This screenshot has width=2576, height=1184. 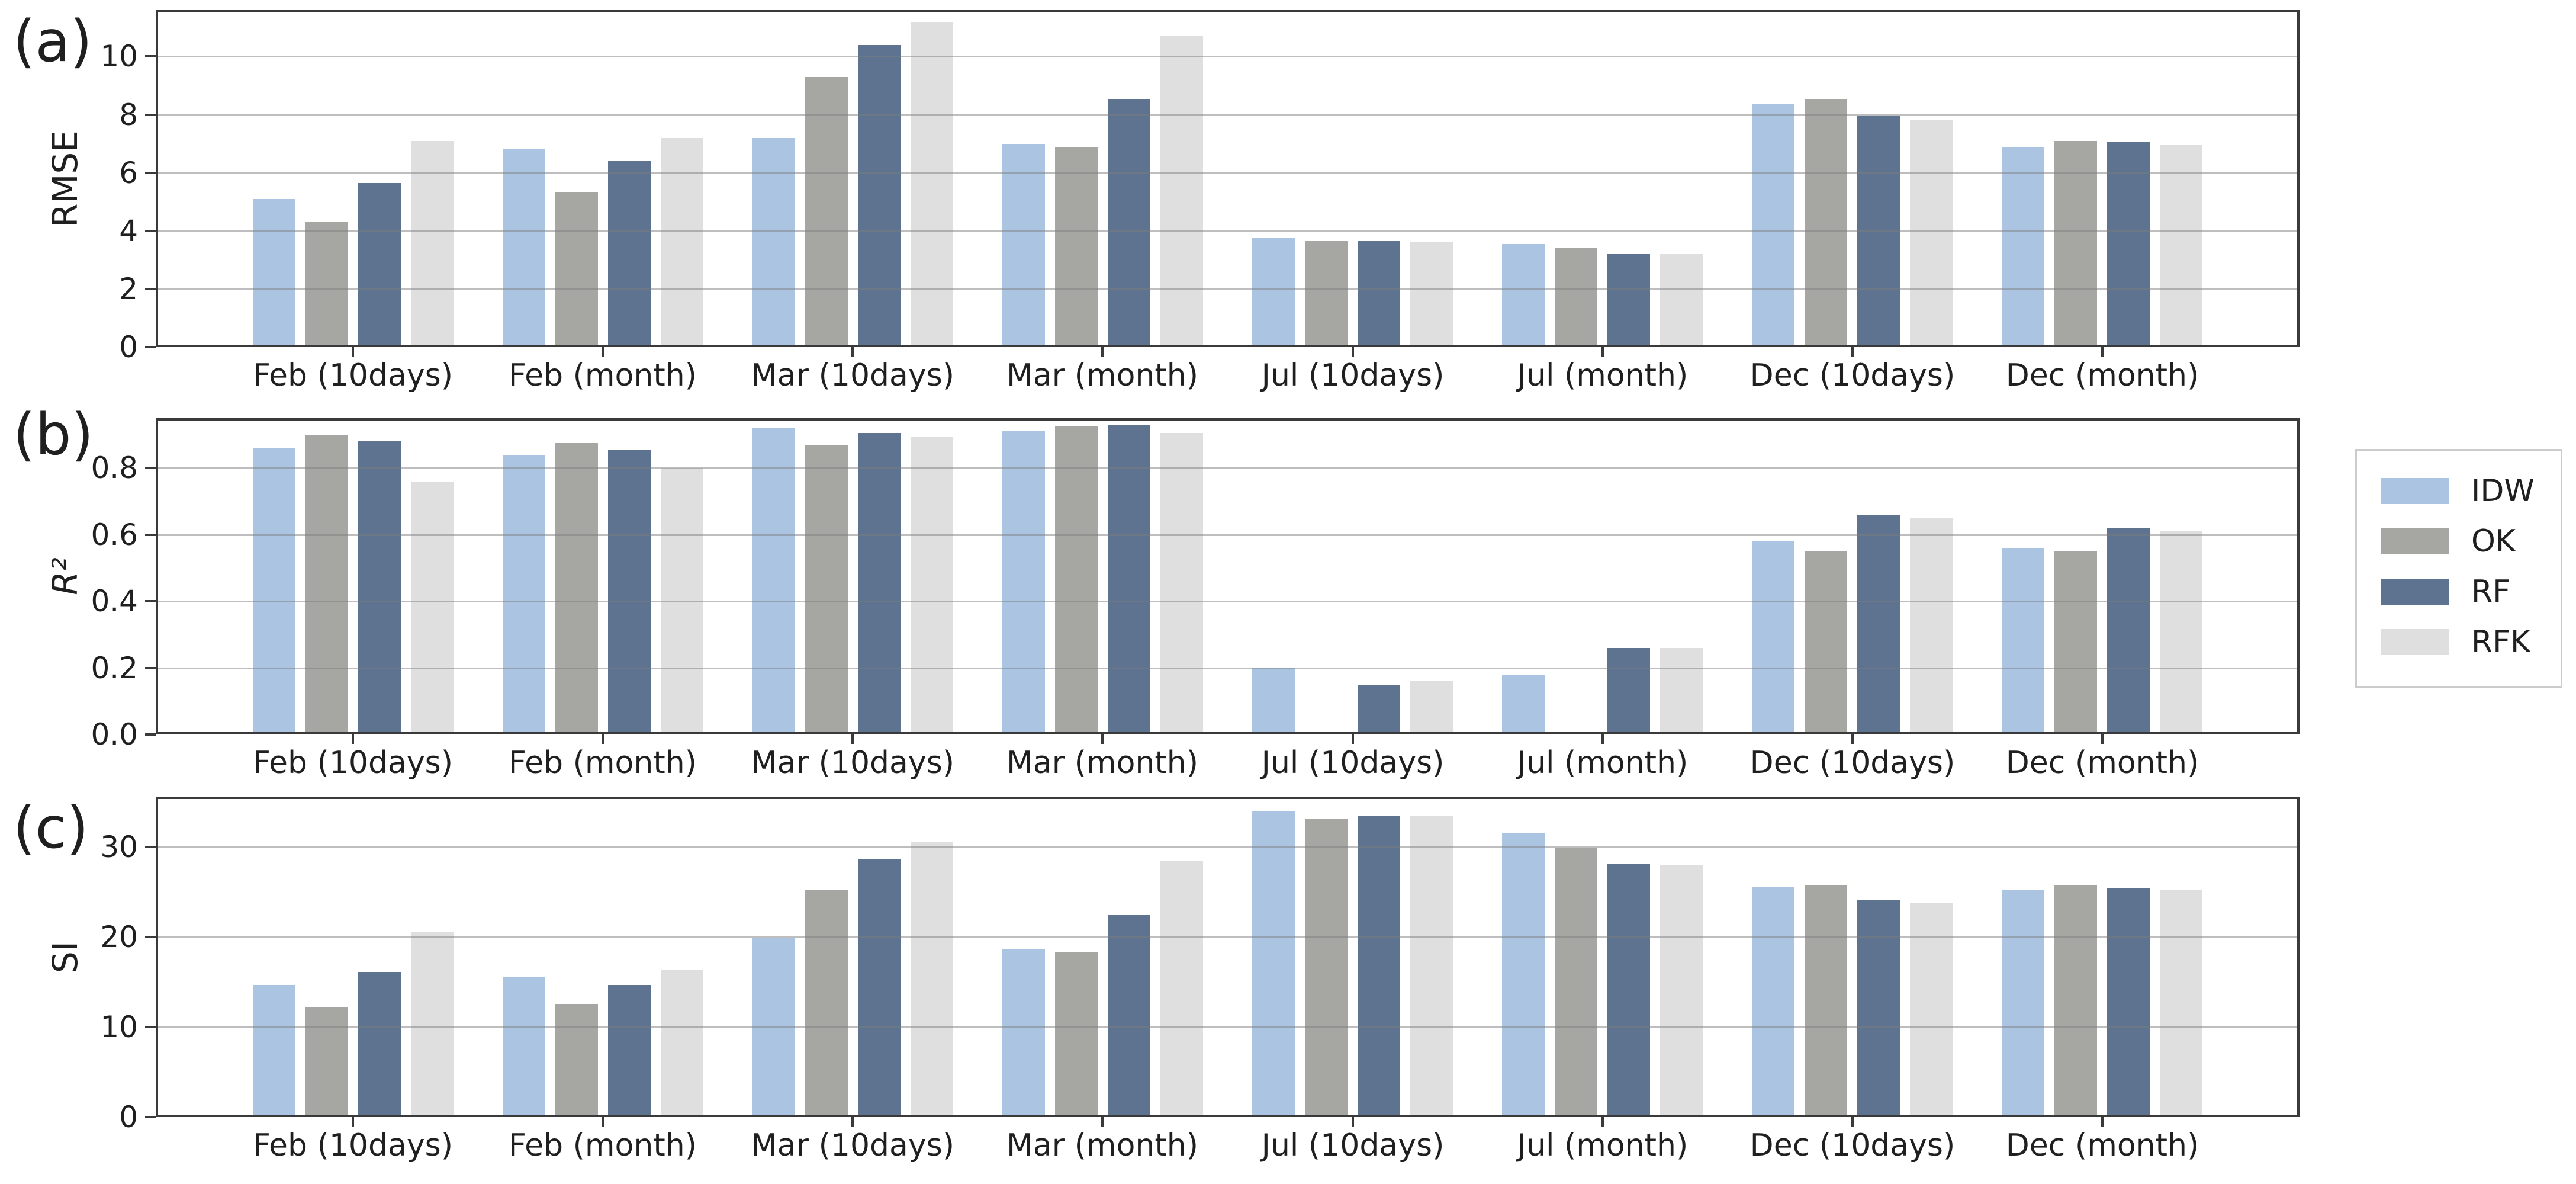 What do you see at coordinates (1773, 225) in the screenshot?
I see `bar-idw-dec-10days` at bounding box center [1773, 225].